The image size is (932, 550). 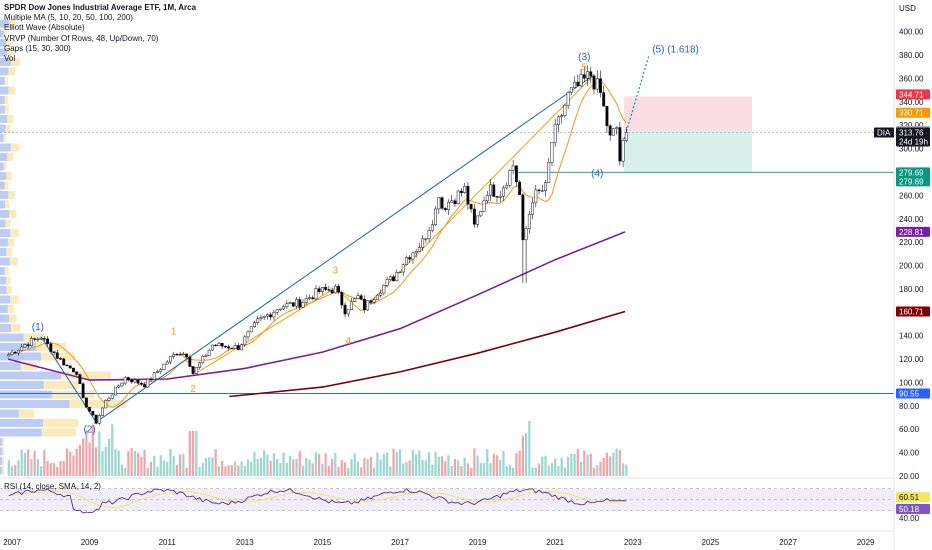 What do you see at coordinates (688, 151) in the screenshot?
I see `target-zone` at bounding box center [688, 151].